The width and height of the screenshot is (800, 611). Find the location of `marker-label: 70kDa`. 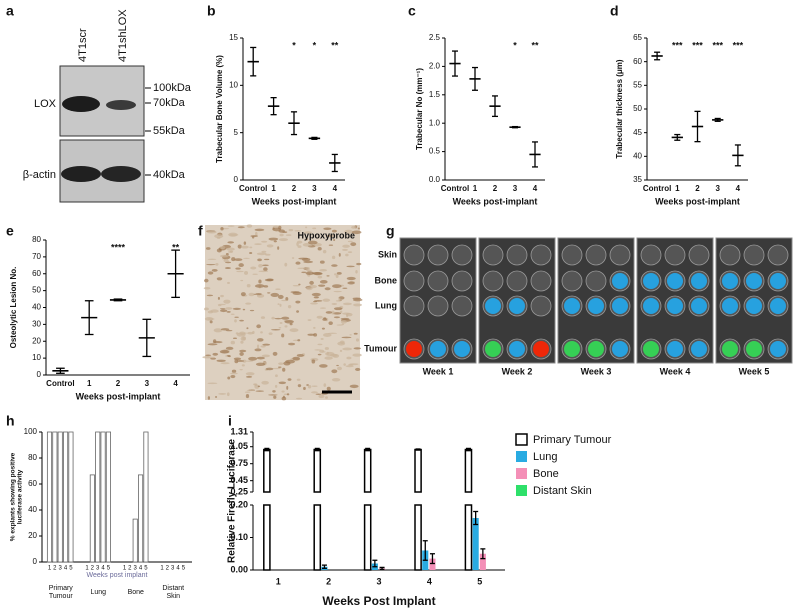

marker-label: 70kDa is located at coordinates (169, 103).